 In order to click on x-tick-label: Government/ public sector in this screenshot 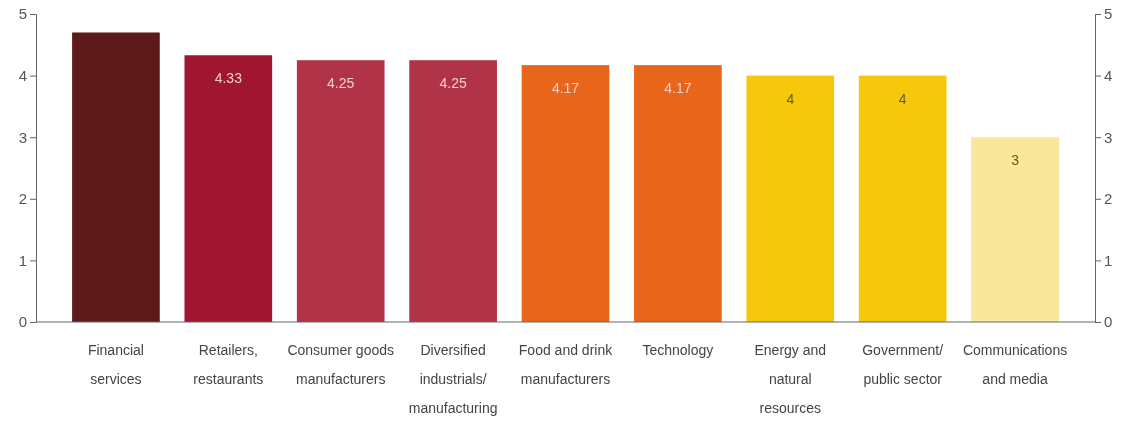, I will do `click(903, 364)`.